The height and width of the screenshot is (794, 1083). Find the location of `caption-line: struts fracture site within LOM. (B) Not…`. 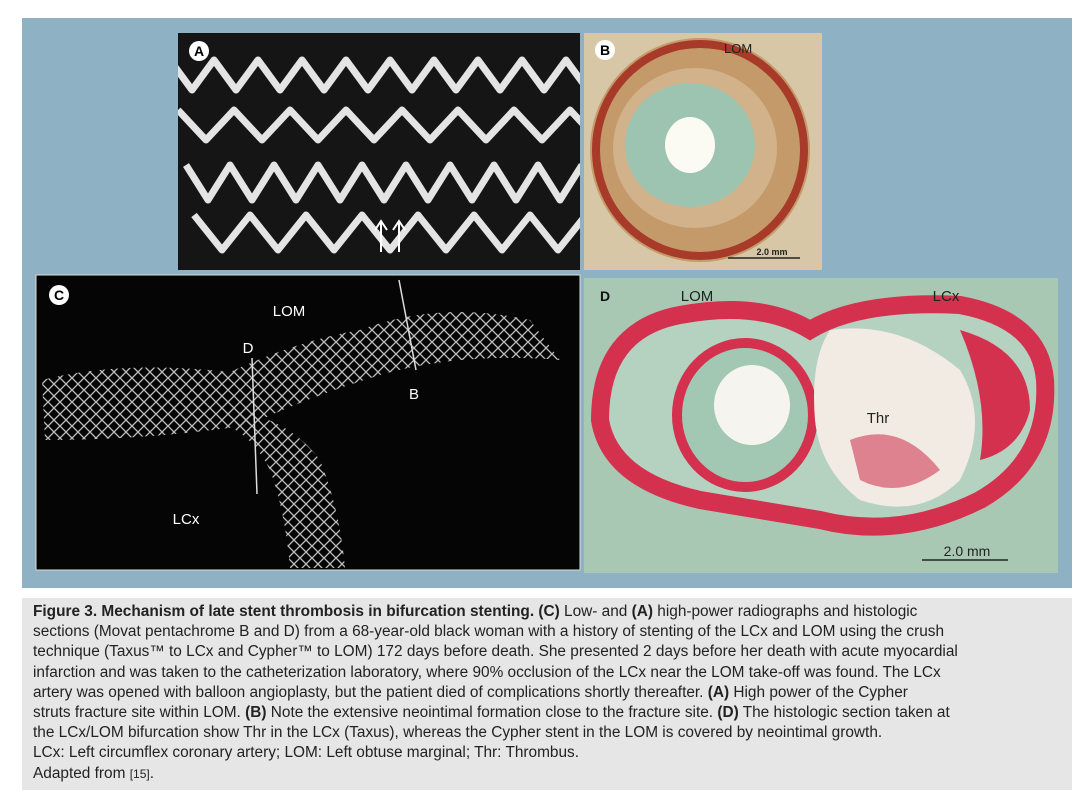

caption-line: struts fracture site within LOM. (B) Not… is located at coordinates (552, 713).